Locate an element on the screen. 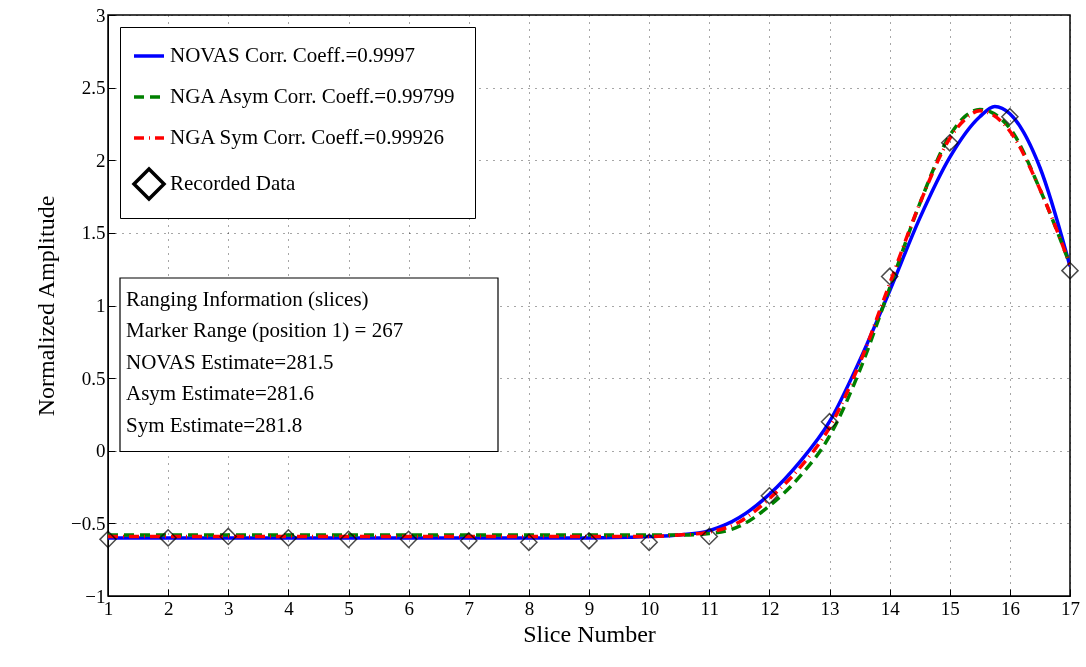 This screenshot has width=1086, height=667. annotation: Marker Range (position 1) = 267 is located at coordinates (265, 330).